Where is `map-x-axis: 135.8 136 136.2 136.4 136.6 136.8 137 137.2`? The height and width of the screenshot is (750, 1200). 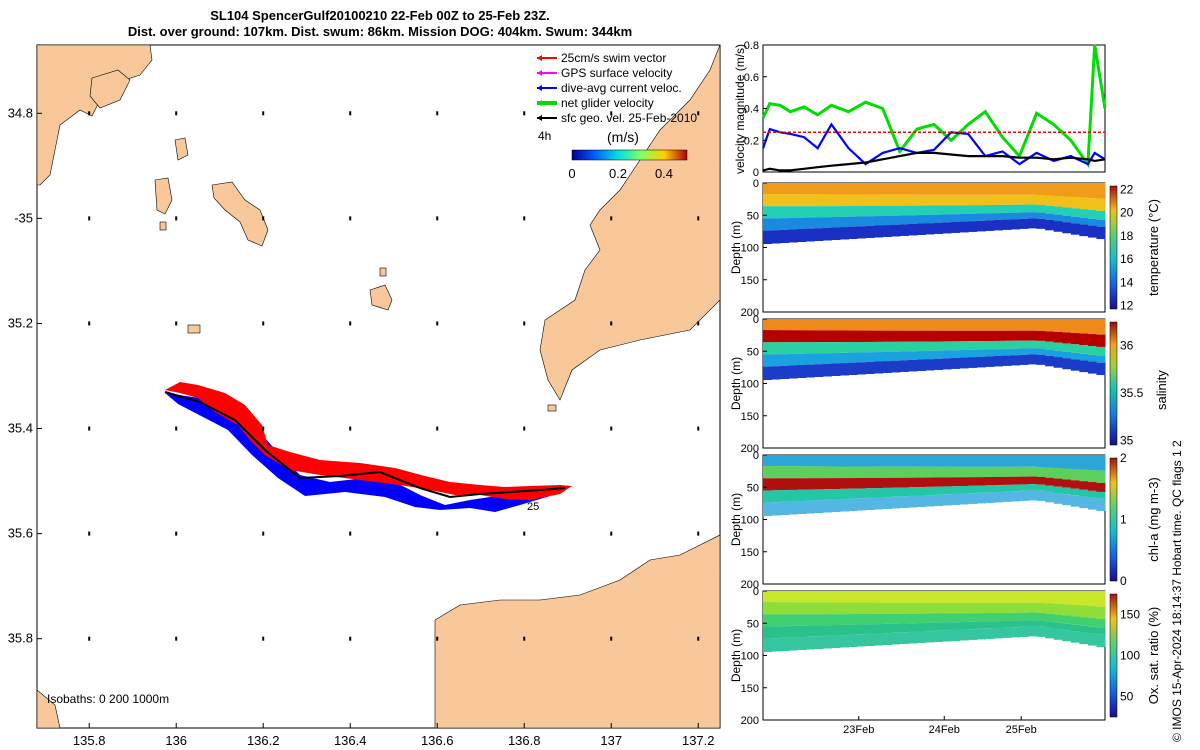
map-x-axis: 135.8 136 136.2 136.4 136.6 136.8 137 137.2 is located at coordinates (394, 735).